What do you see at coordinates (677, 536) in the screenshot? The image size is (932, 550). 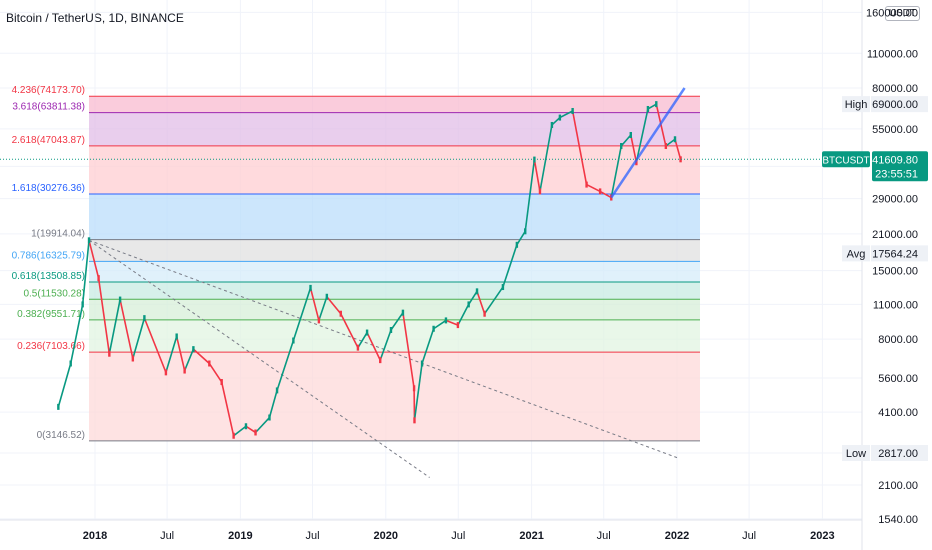 I see `x-tick-label: 2022` at bounding box center [677, 536].